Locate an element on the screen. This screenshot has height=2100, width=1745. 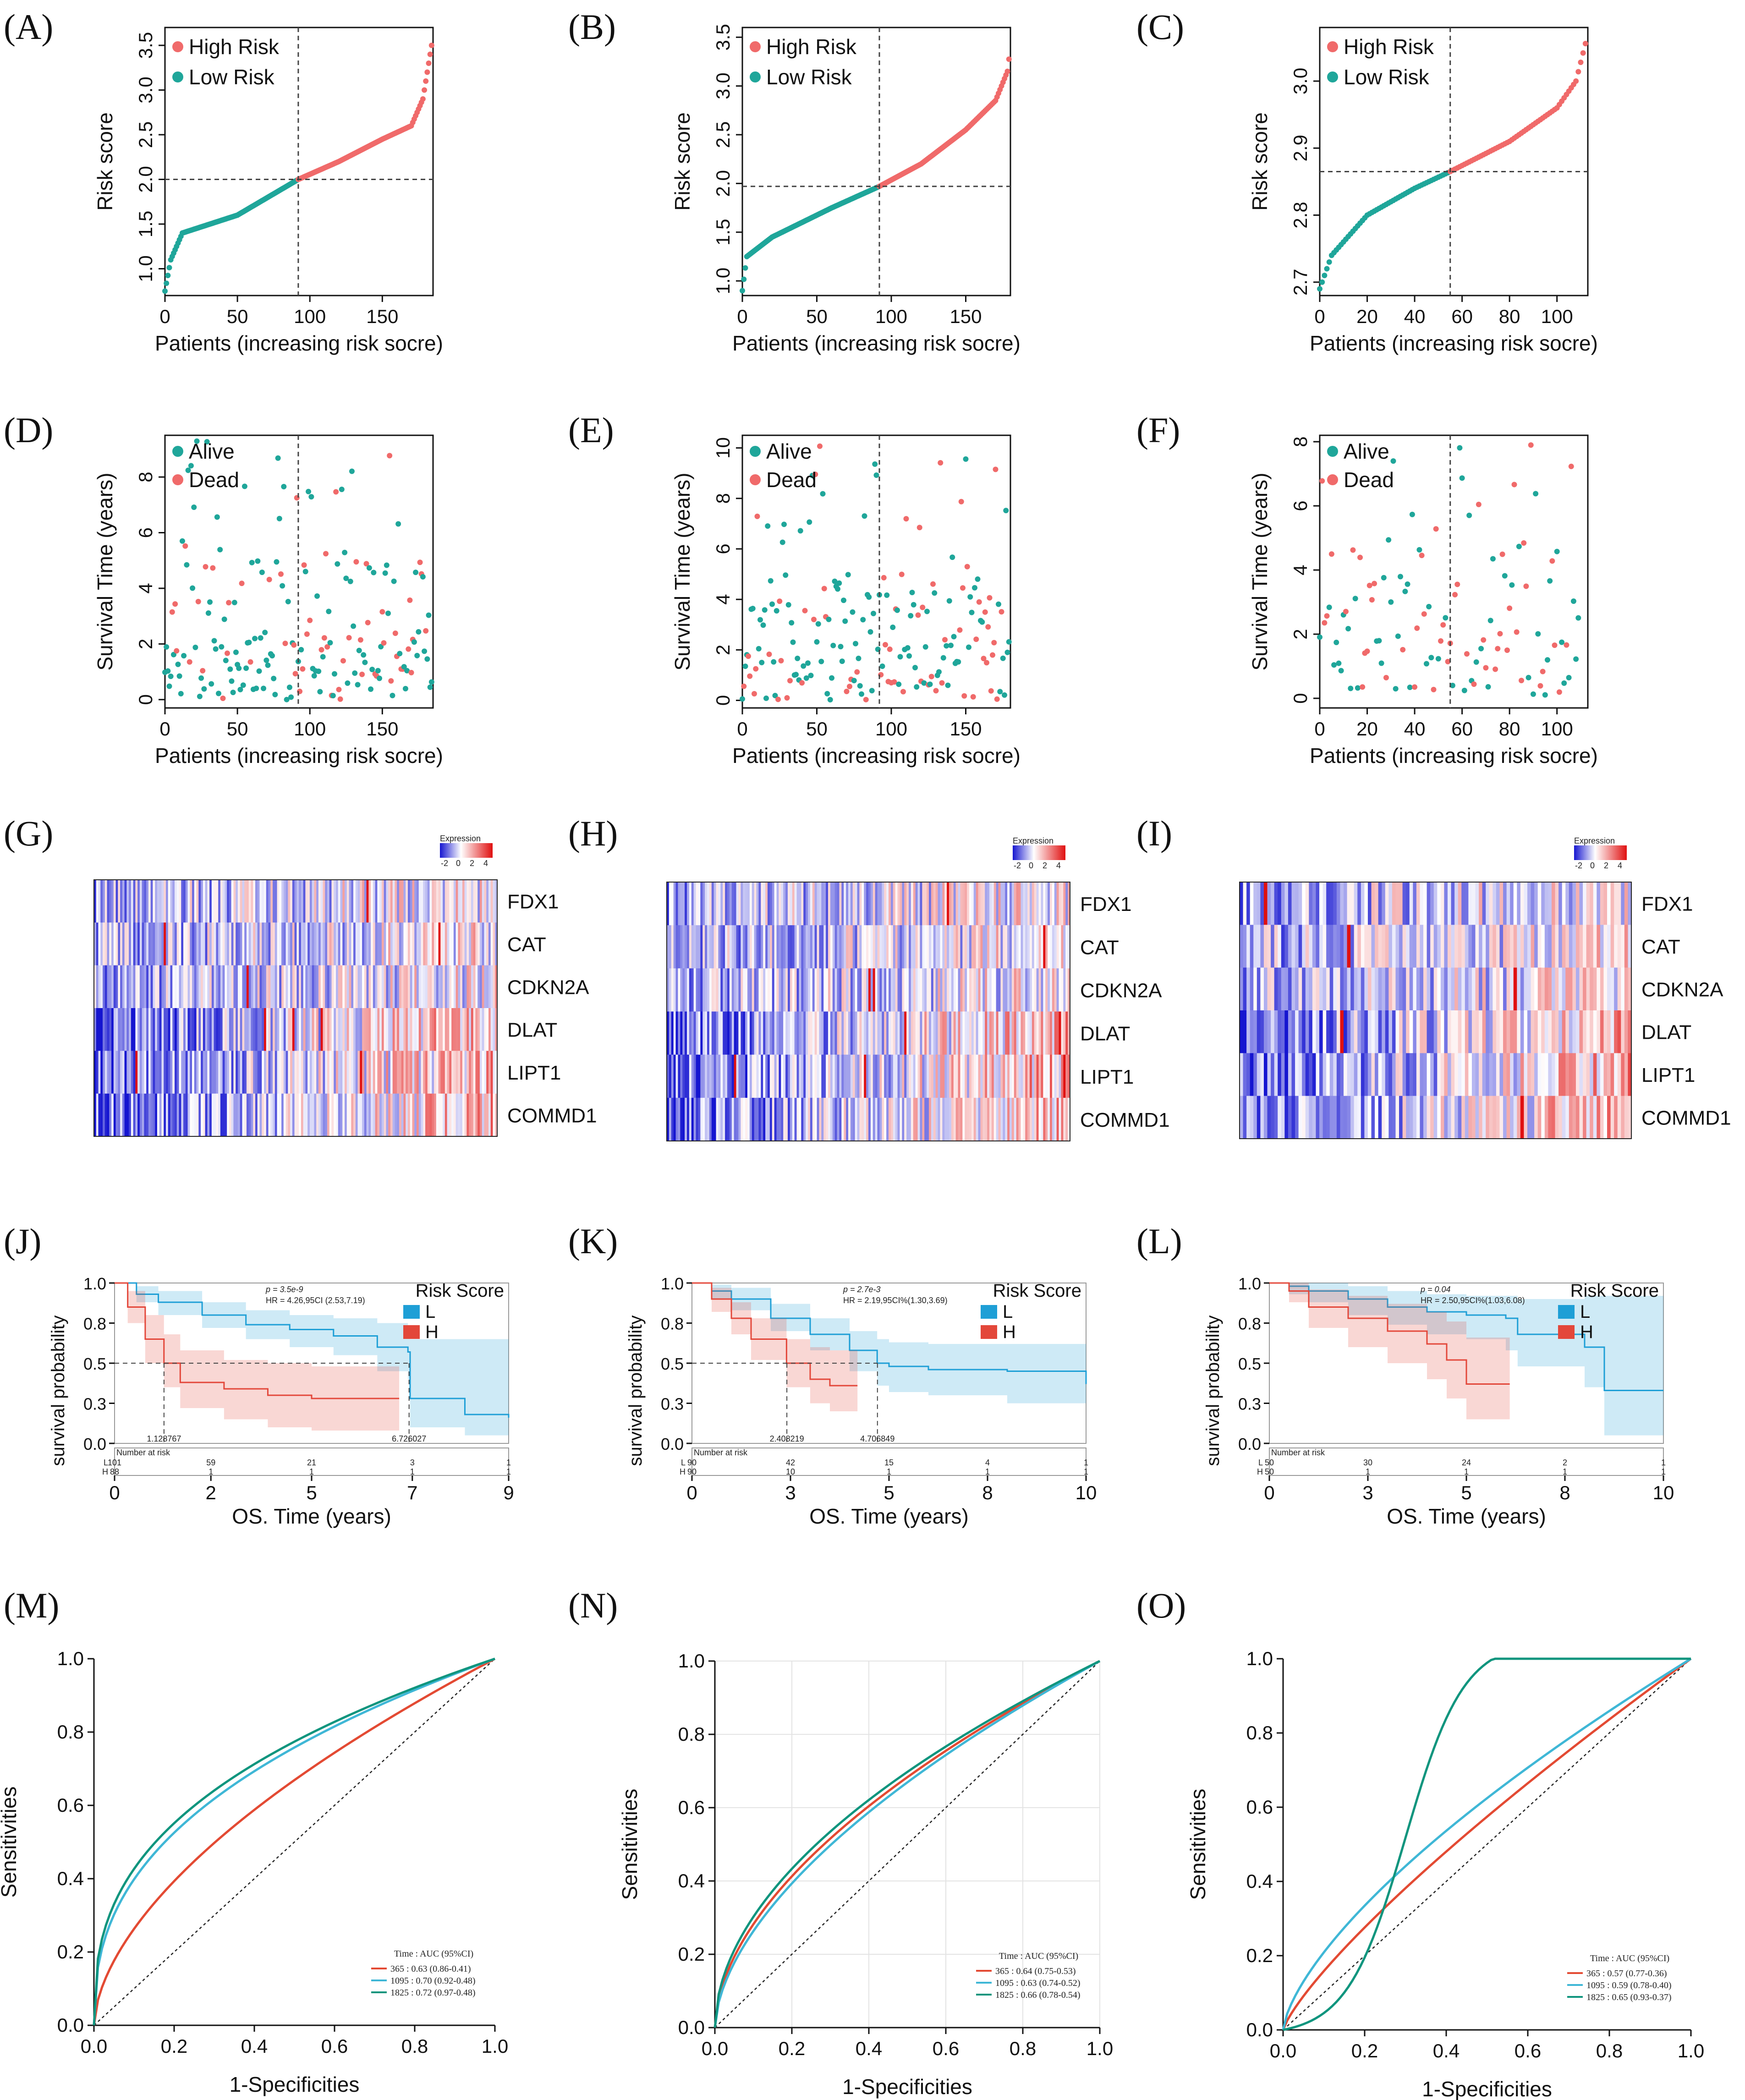
risk-count-L: 1 is located at coordinates (1086, 1463).